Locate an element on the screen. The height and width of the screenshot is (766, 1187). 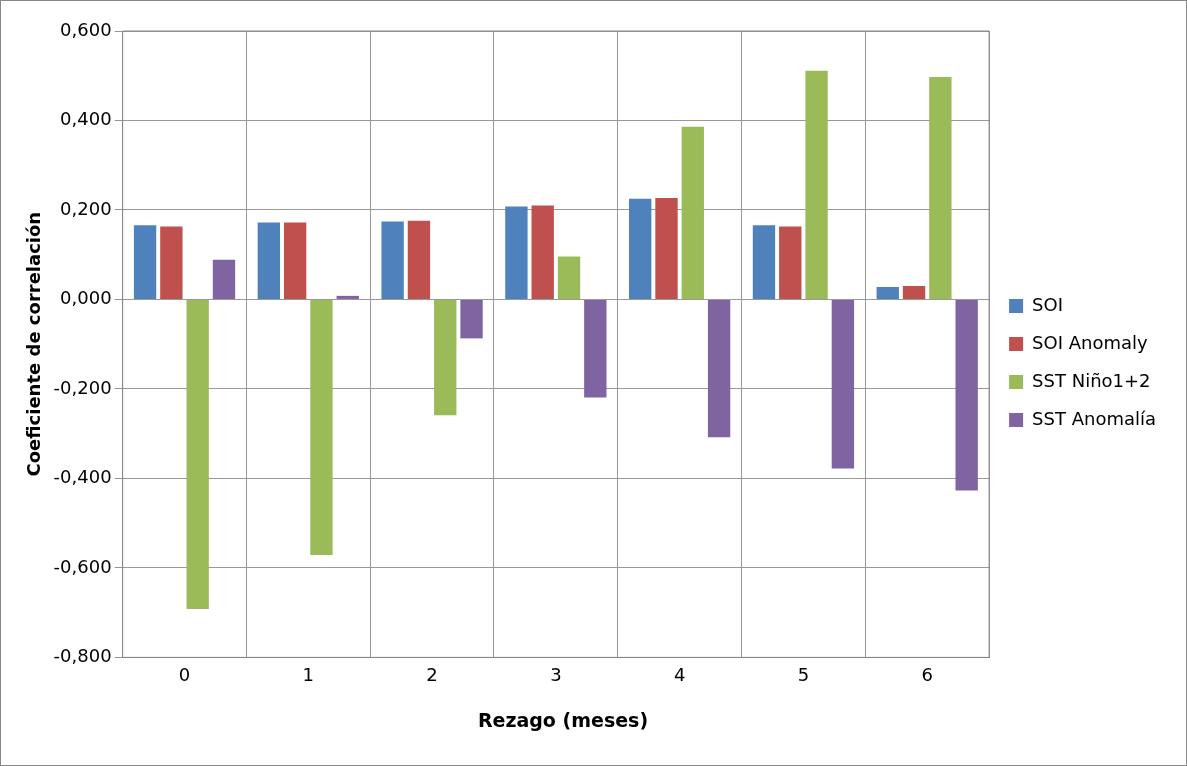
y-tick-label: 0,200 is located at coordinates (86, 208).